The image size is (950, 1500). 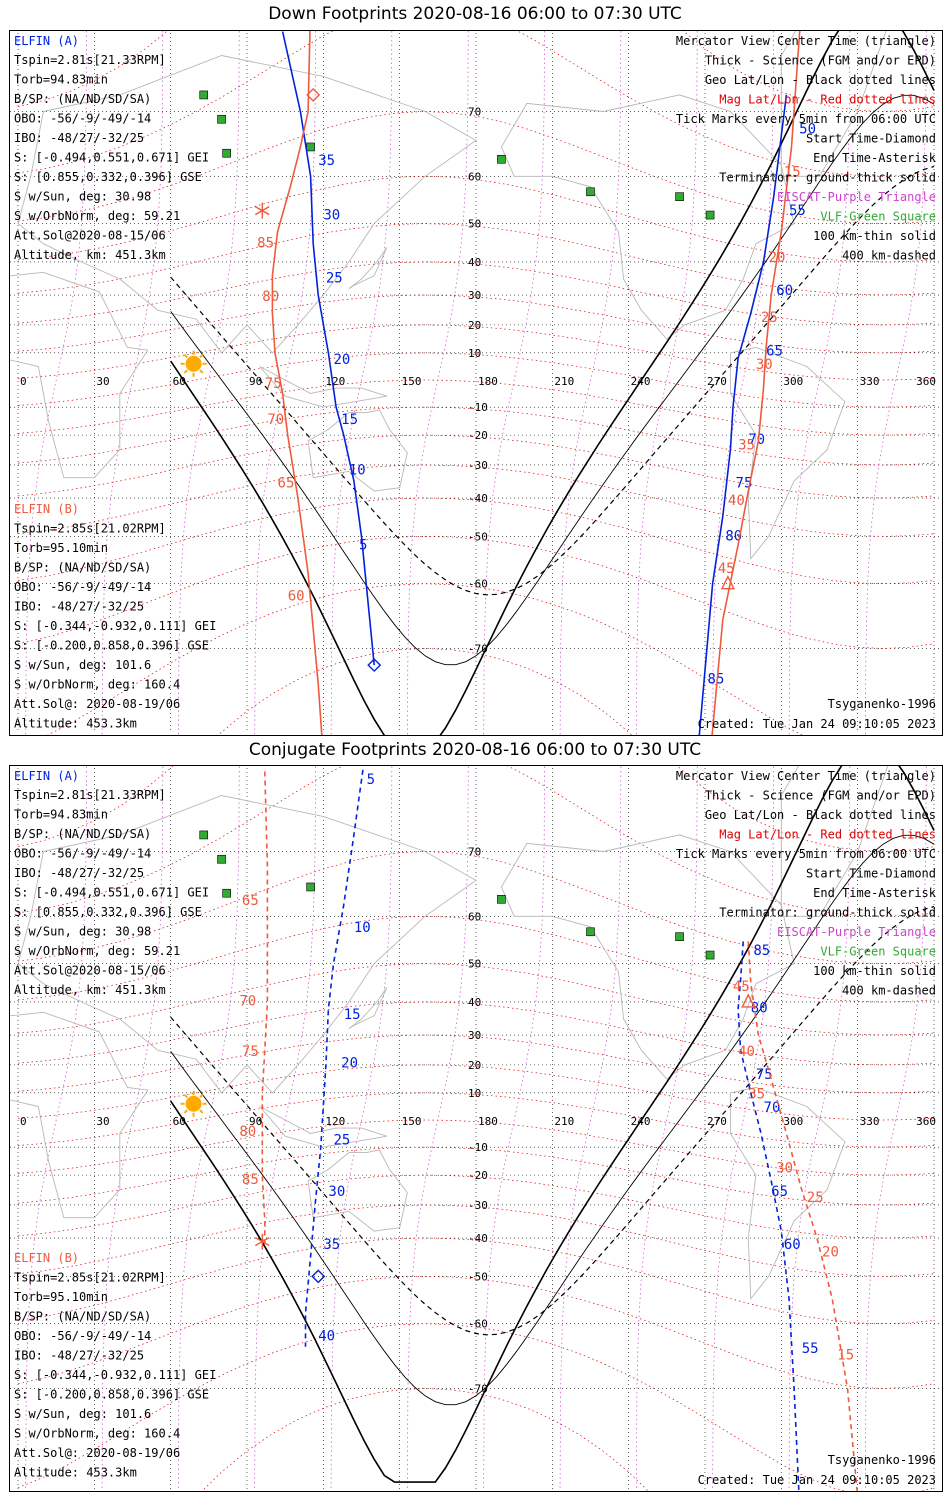 What do you see at coordinates (82, 99) in the screenshot?
I see `elfin-a-line: B/SP: (NA/ND/SD/SA)` at bounding box center [82, 99].